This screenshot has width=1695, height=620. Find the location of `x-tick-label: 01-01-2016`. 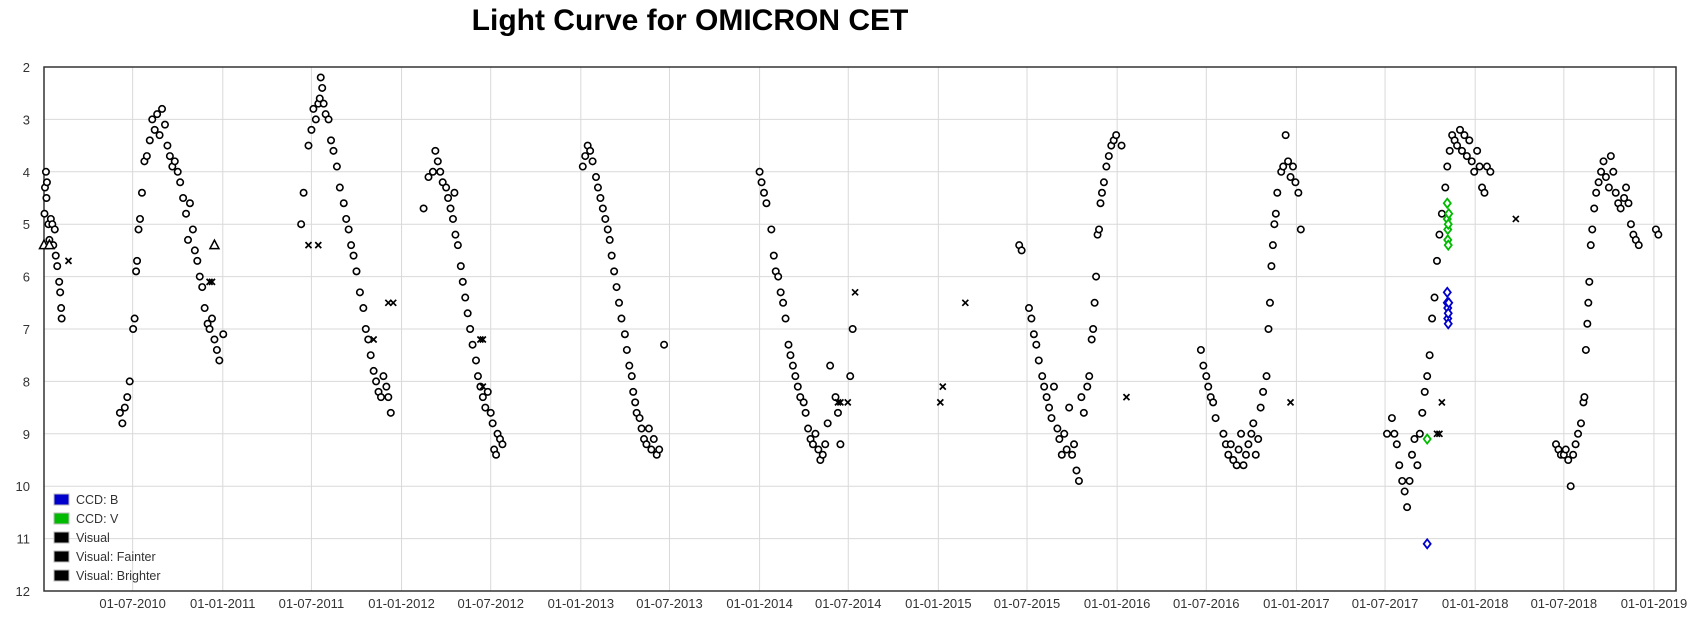

x-tick-label: 01-01-2016 is located at coordinates (1117, 603).